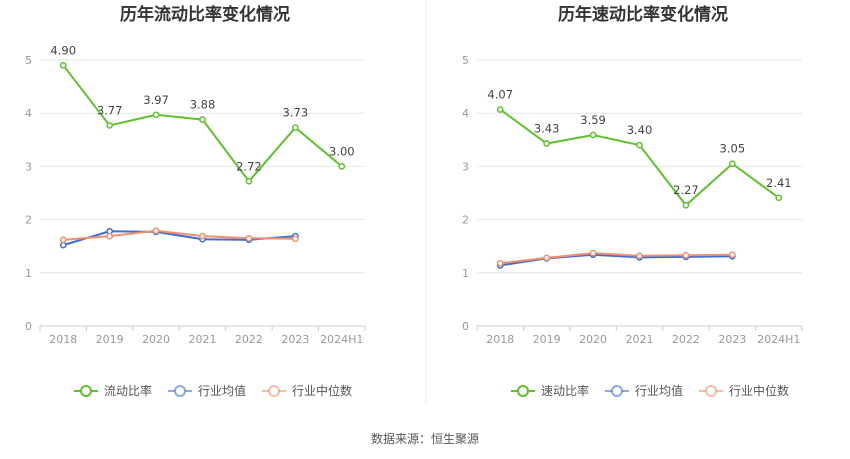 Image resolution: width=850 pixels, height=459 pixels. What do you see at coordinates (342, 151) in the screenshot?
I see `data-label: 3.00` at bounding box center [342, 151].